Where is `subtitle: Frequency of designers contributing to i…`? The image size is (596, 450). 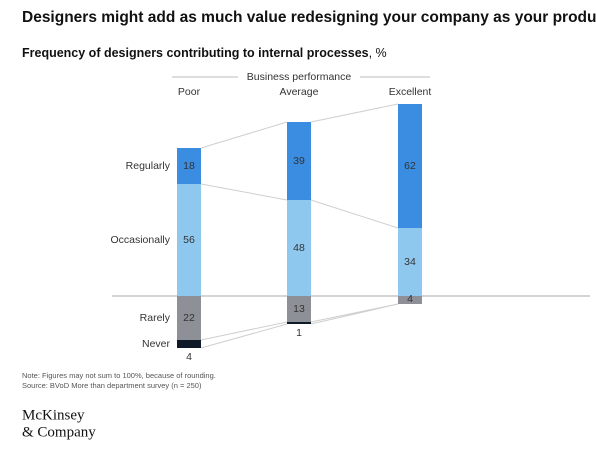
subtitle: Frequency of designers contributing to i… is located at coordinates (195, 53).